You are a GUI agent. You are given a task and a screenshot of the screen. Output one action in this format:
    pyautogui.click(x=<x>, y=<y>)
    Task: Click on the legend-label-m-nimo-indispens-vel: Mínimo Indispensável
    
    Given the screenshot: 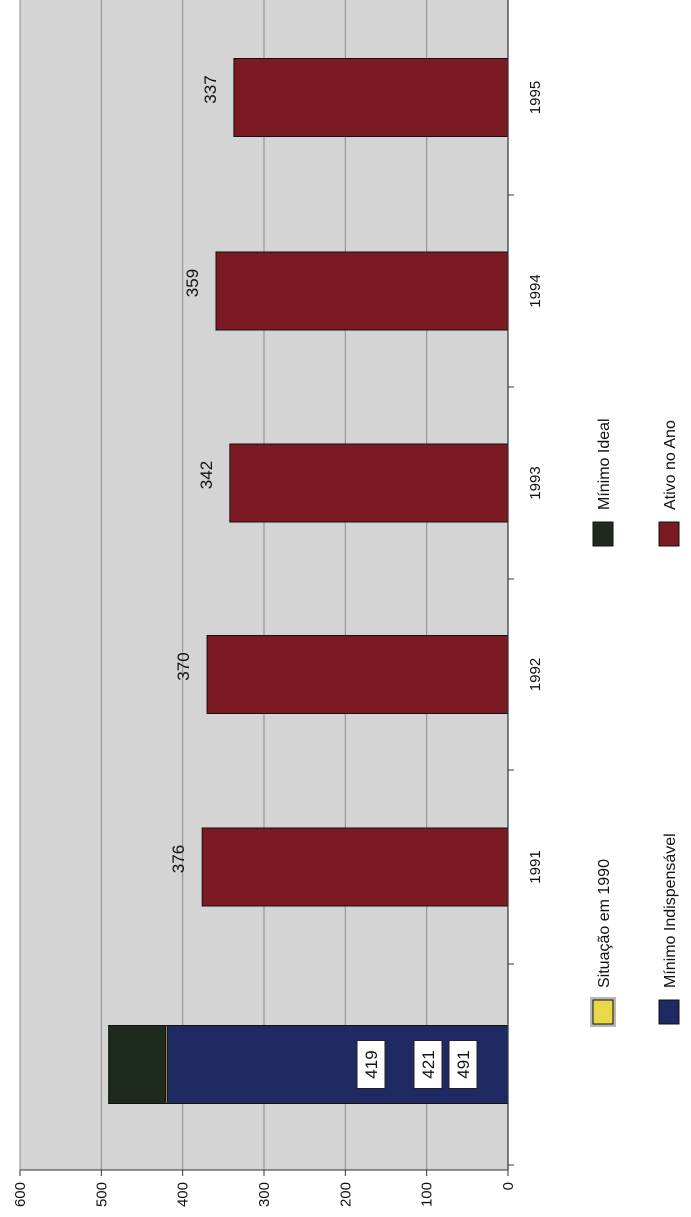 What is the action you would take?
    pyautogui.click(x=670, y=910)
    